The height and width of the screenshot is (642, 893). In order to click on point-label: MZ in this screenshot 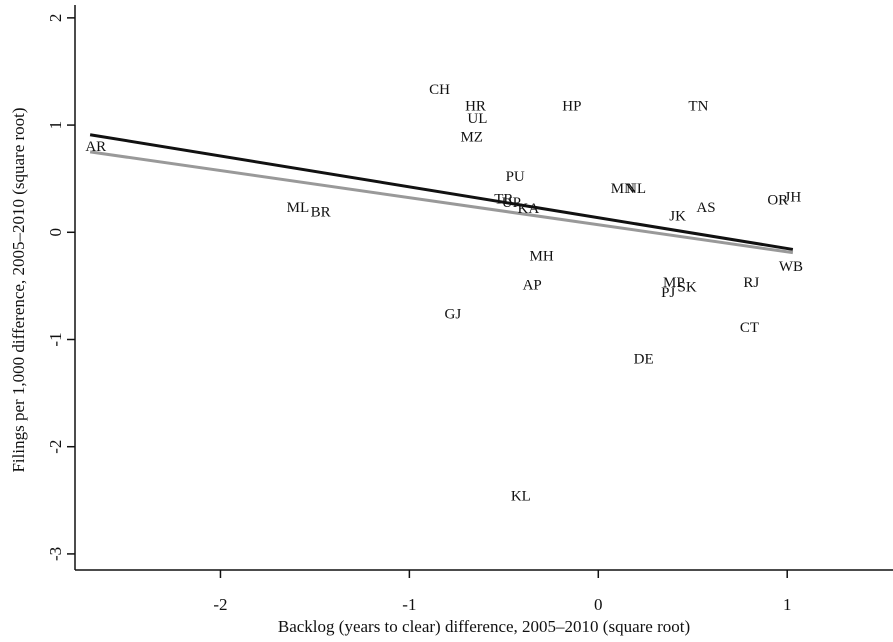, I will do `click(471, 137)`.